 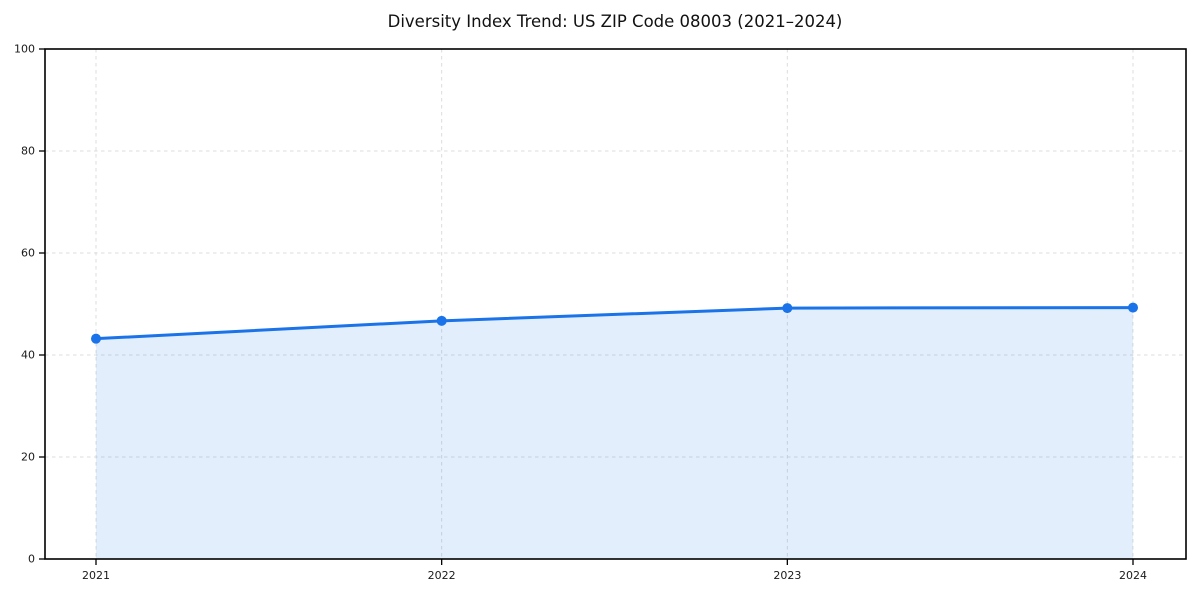 I want to click on x-tick-label-2022: 2022, so click(x=442, y=575).